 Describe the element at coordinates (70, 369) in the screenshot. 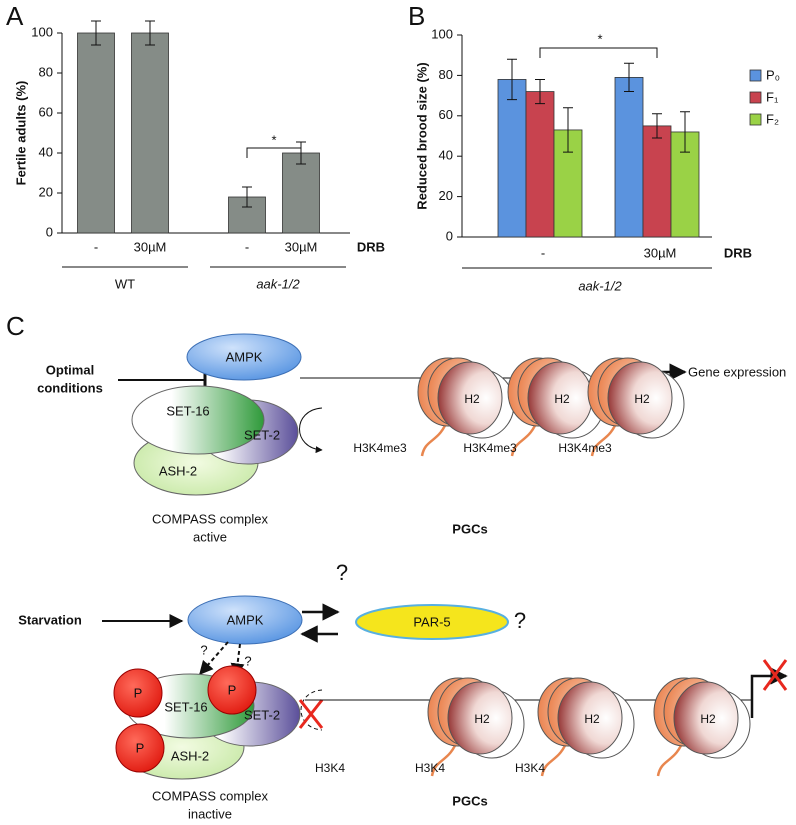

I see `condition: Optimal` at that location.